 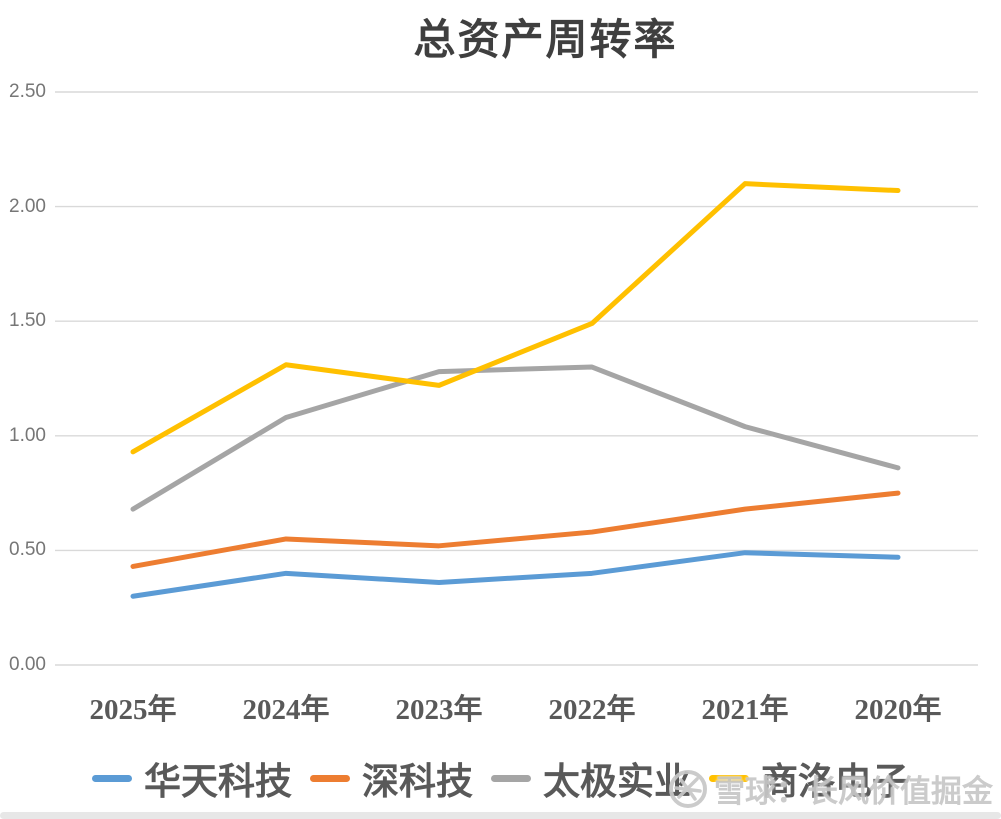 I want to click on legend-label: 商洛电子, so click(x=835, y=782).